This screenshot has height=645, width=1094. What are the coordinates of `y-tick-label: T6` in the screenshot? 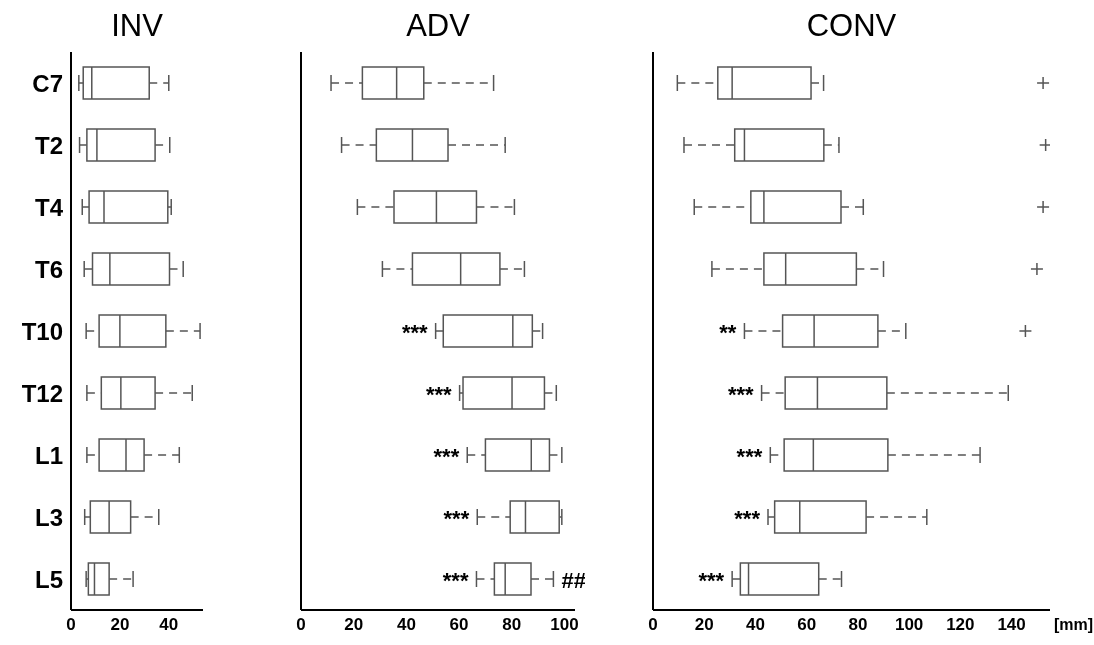 It's located at (48, 269).